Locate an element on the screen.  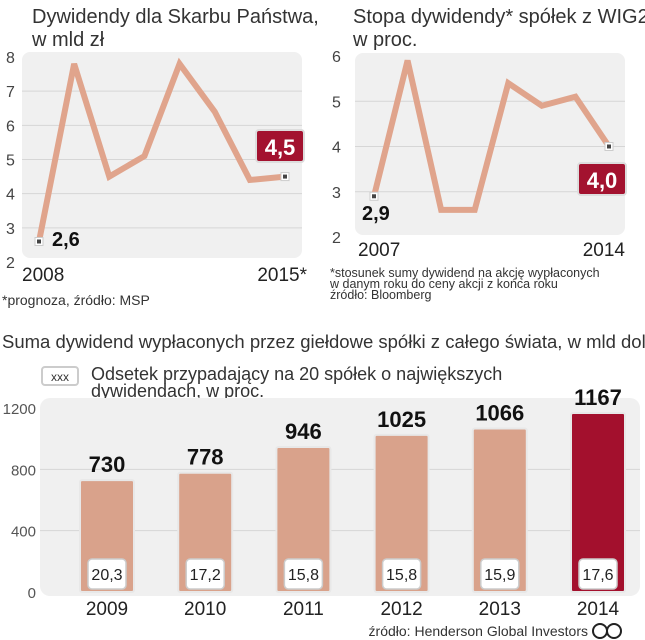
legend-label: dywidendach, w proc. is located at coordinates (177, 391).